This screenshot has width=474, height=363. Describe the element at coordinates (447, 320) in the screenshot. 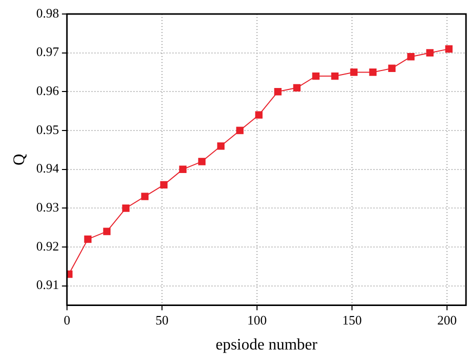

I see `x-tick-label: 200` at that location.